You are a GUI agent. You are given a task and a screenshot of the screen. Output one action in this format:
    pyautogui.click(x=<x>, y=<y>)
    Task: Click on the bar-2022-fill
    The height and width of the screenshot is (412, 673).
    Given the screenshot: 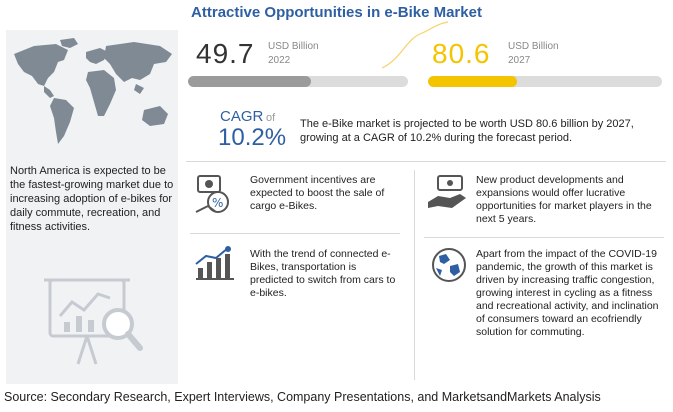 What is the action you would take?
    pyautogui.click(x=250, y=81)
    